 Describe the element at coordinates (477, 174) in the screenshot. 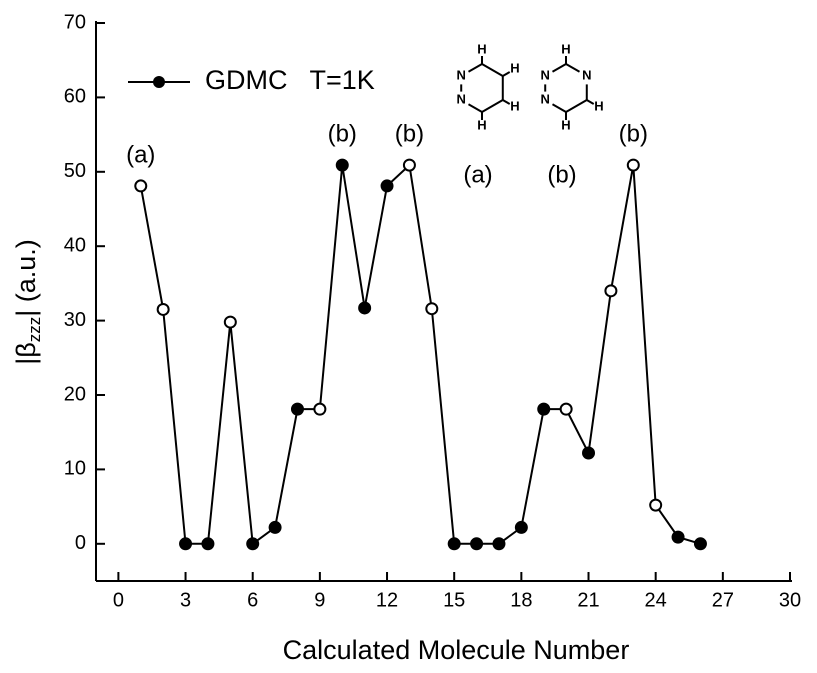

I see `molecule-label: (a)` at that location.